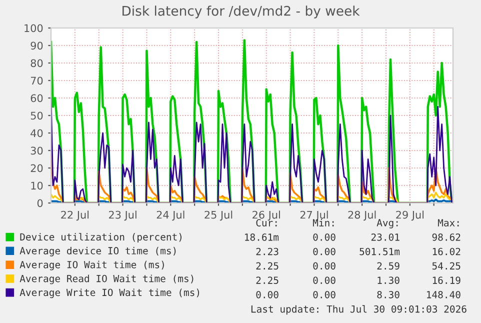 This screenshot has height=323, width=481. Describe the element at coordinates (36, 80) in the screenshot. I see `y-tick-label: 70` at that location.